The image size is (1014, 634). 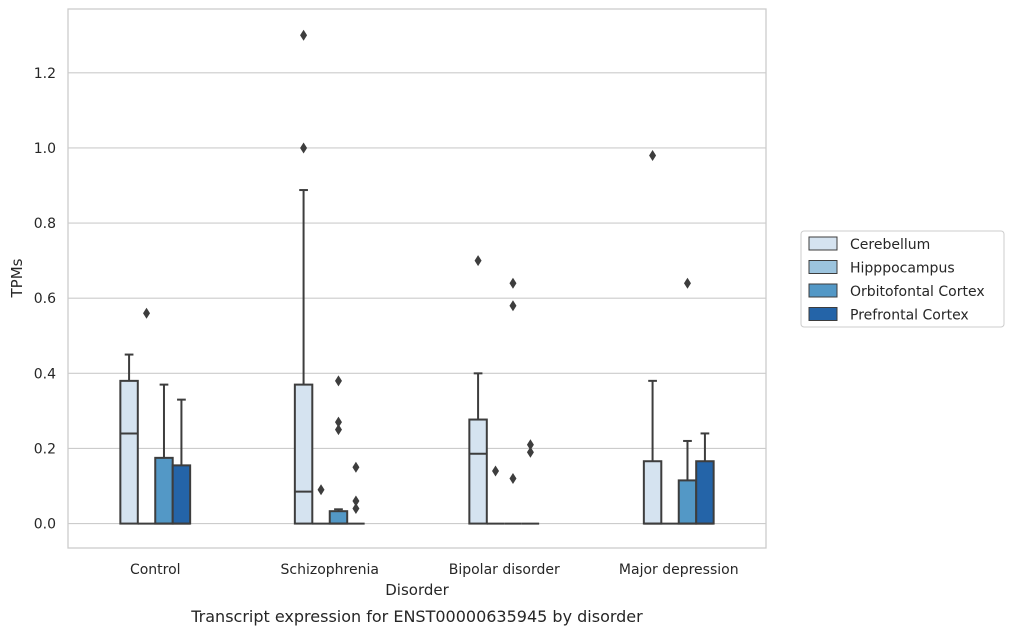 What do you see at coordinates (917, 292) in the screenshot?
I see `legend-label: Orbitofontal Cortex` at bounding box center [917, 292].